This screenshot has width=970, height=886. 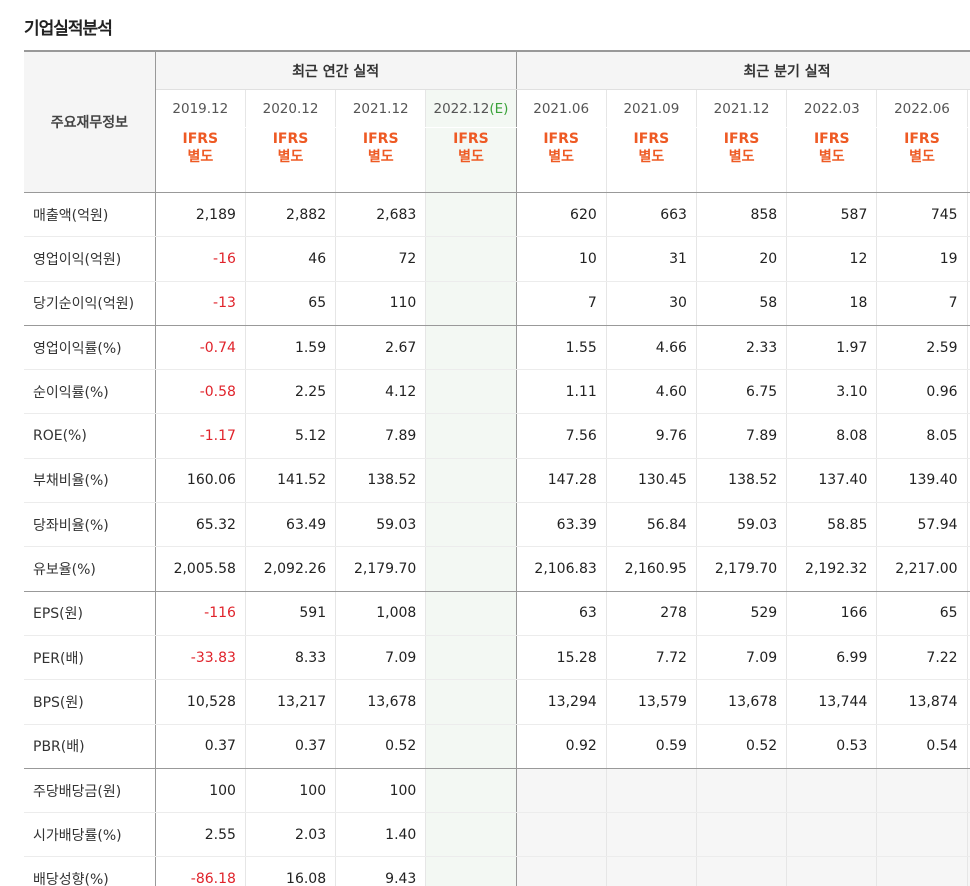 I want to click on annual-value-cell: 2,092.26, so click(x=291, y=569).